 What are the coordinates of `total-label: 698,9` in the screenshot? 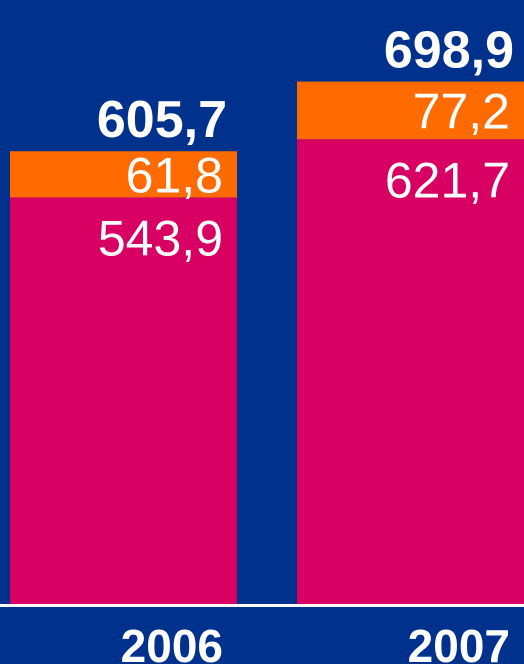 It's located at (449, 51).